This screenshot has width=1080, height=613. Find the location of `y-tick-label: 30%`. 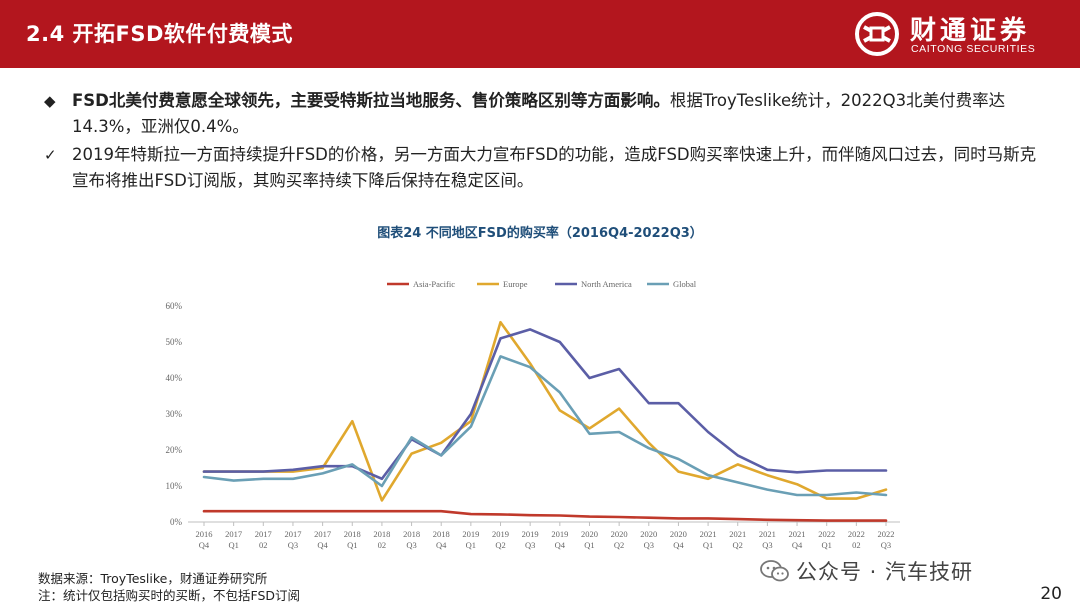

y-tick-label: 30% is located at coordinates (174, 414).